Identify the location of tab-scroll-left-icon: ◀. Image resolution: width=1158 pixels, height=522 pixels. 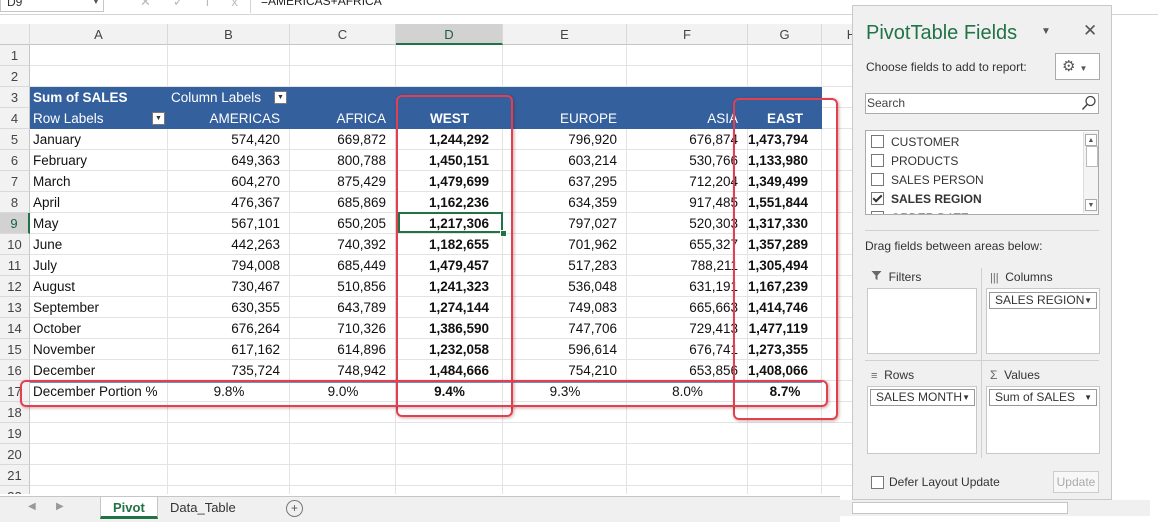
(32, 506).